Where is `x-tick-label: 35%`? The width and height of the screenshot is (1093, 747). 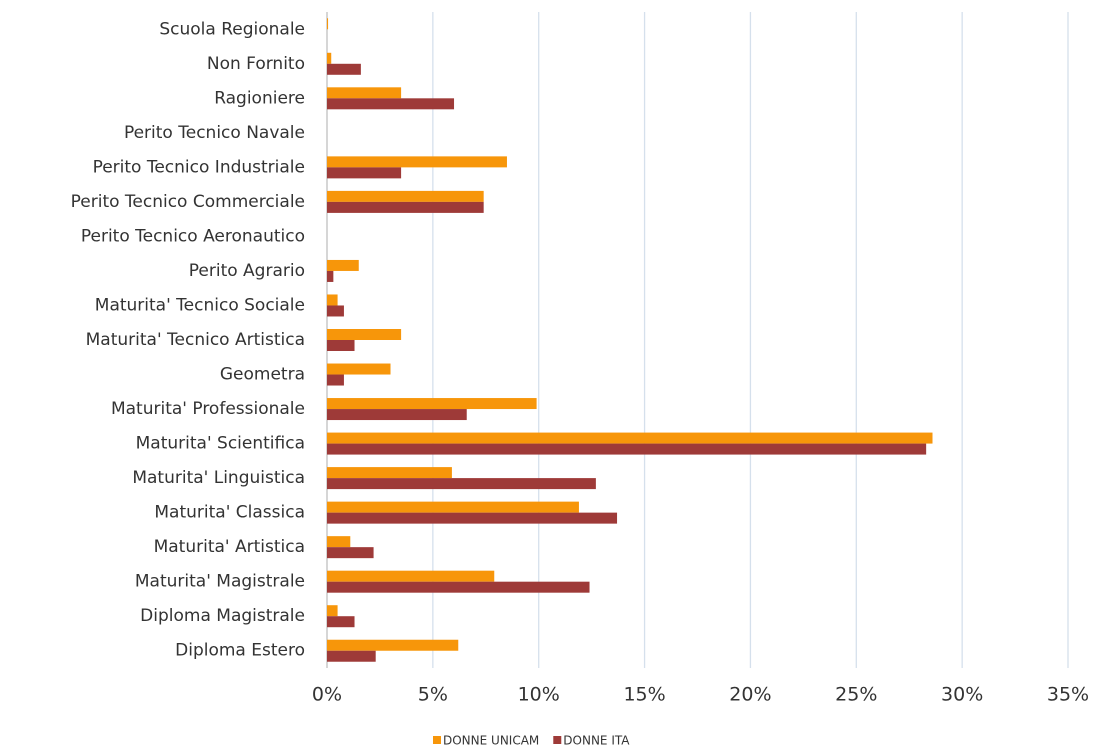
x-tick-label: 35% is located at coordinates (1068, 695).